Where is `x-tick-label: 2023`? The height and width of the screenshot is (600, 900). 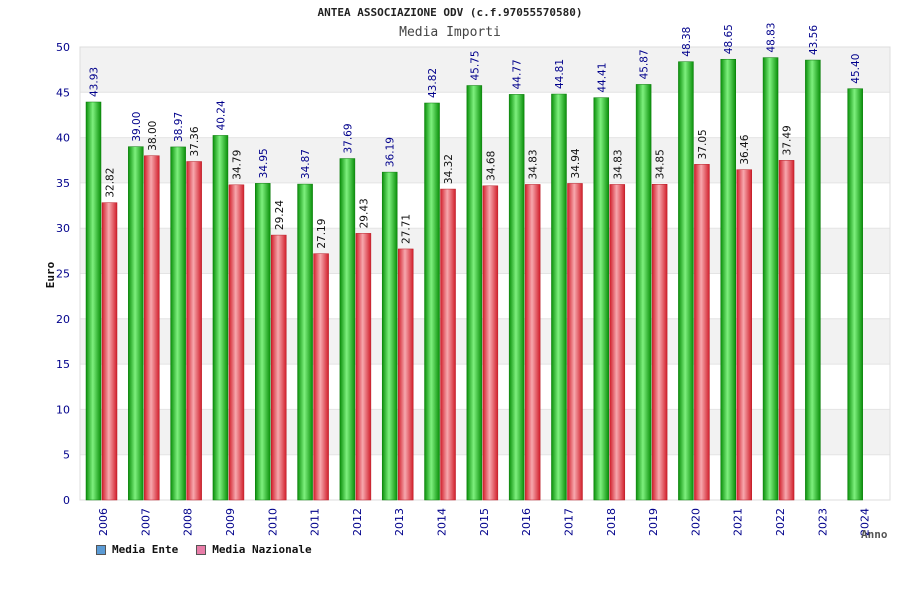 x-tick-label: 2023 is located at coordinates (822, 522).